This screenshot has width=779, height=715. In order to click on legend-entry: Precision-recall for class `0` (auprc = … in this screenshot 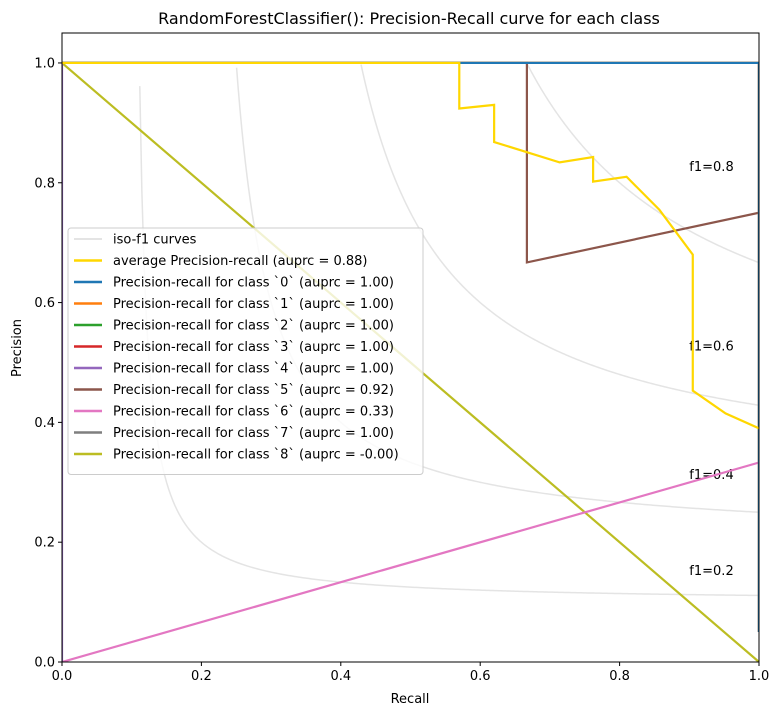, I will do `click(253, 283)`.